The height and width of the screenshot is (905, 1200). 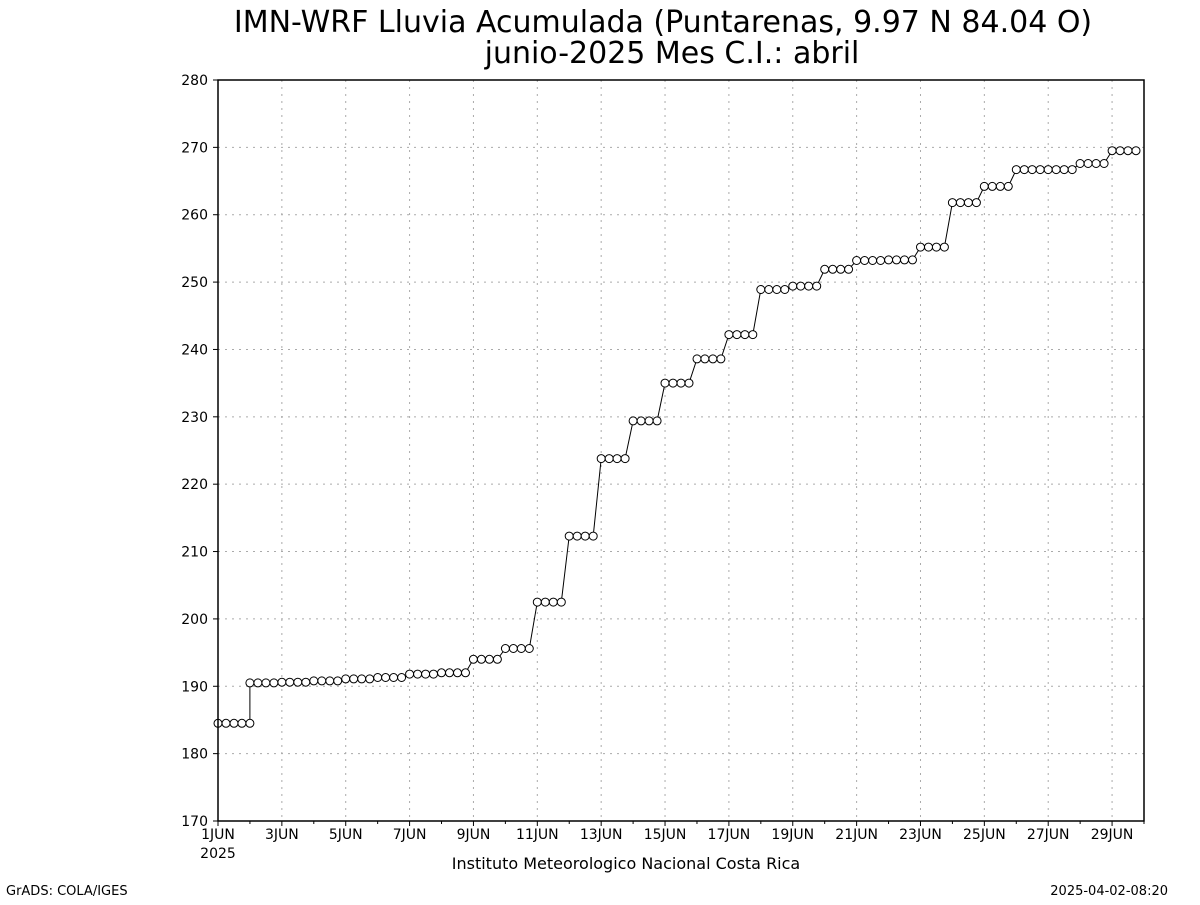 What do you see at coordinates (194, 418) in the screenshot?
I see `y-tick-label: 230` at bounding box center [194, 418].